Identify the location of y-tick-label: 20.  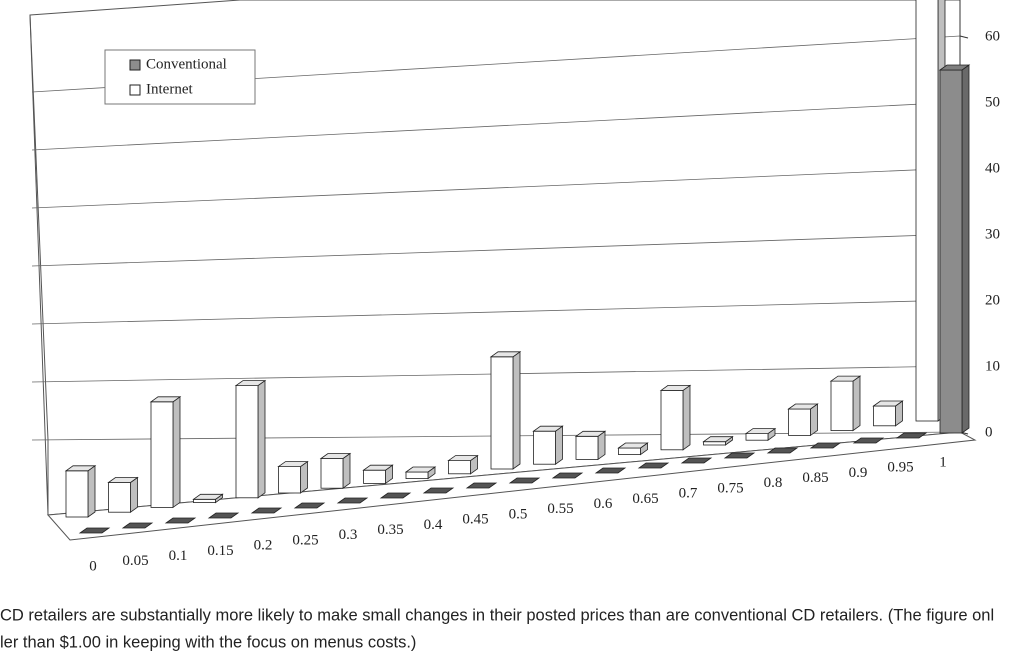
(992, 300).